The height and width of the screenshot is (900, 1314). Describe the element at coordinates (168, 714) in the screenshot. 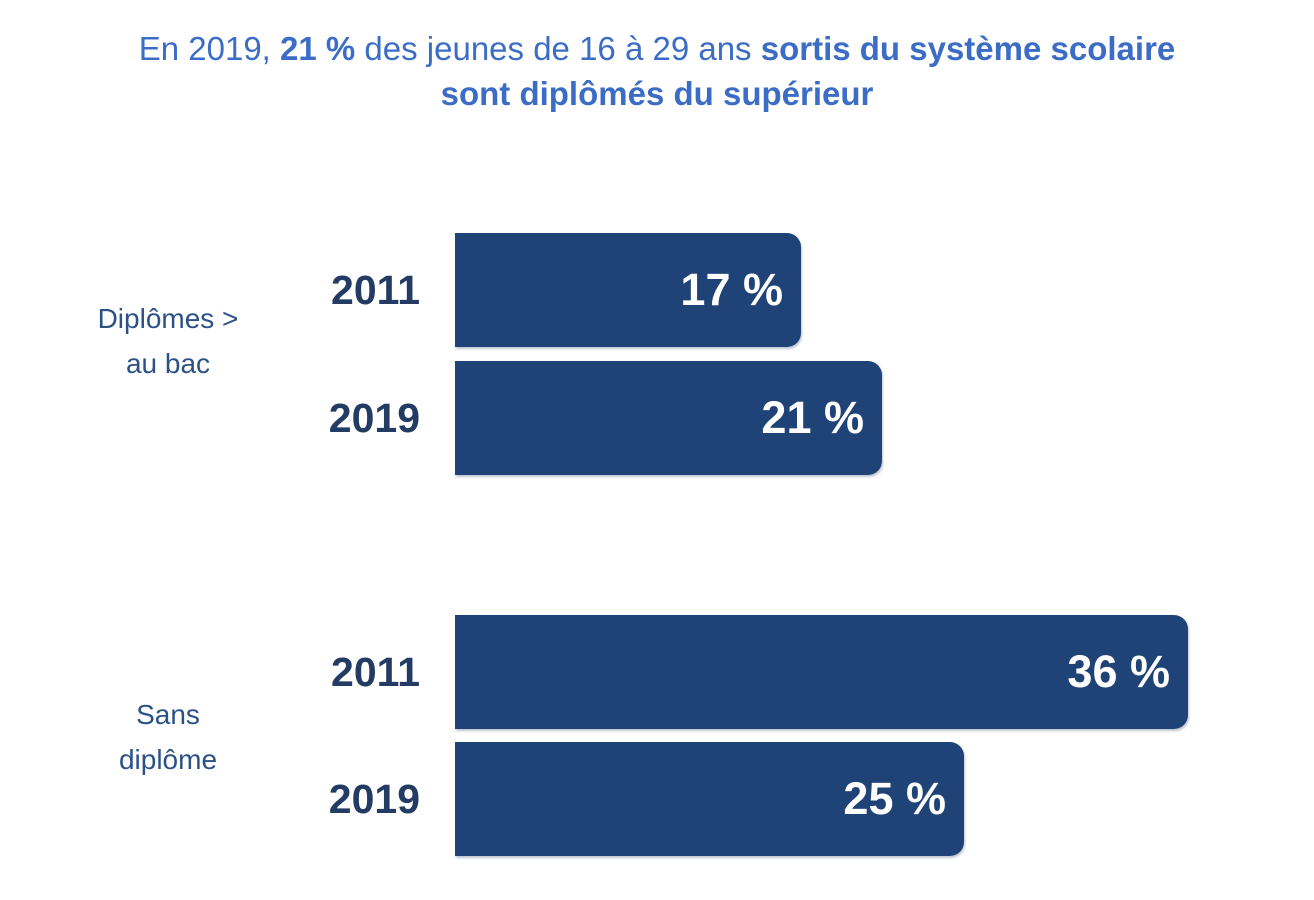

I see `group-label-line: Sans` at that location.